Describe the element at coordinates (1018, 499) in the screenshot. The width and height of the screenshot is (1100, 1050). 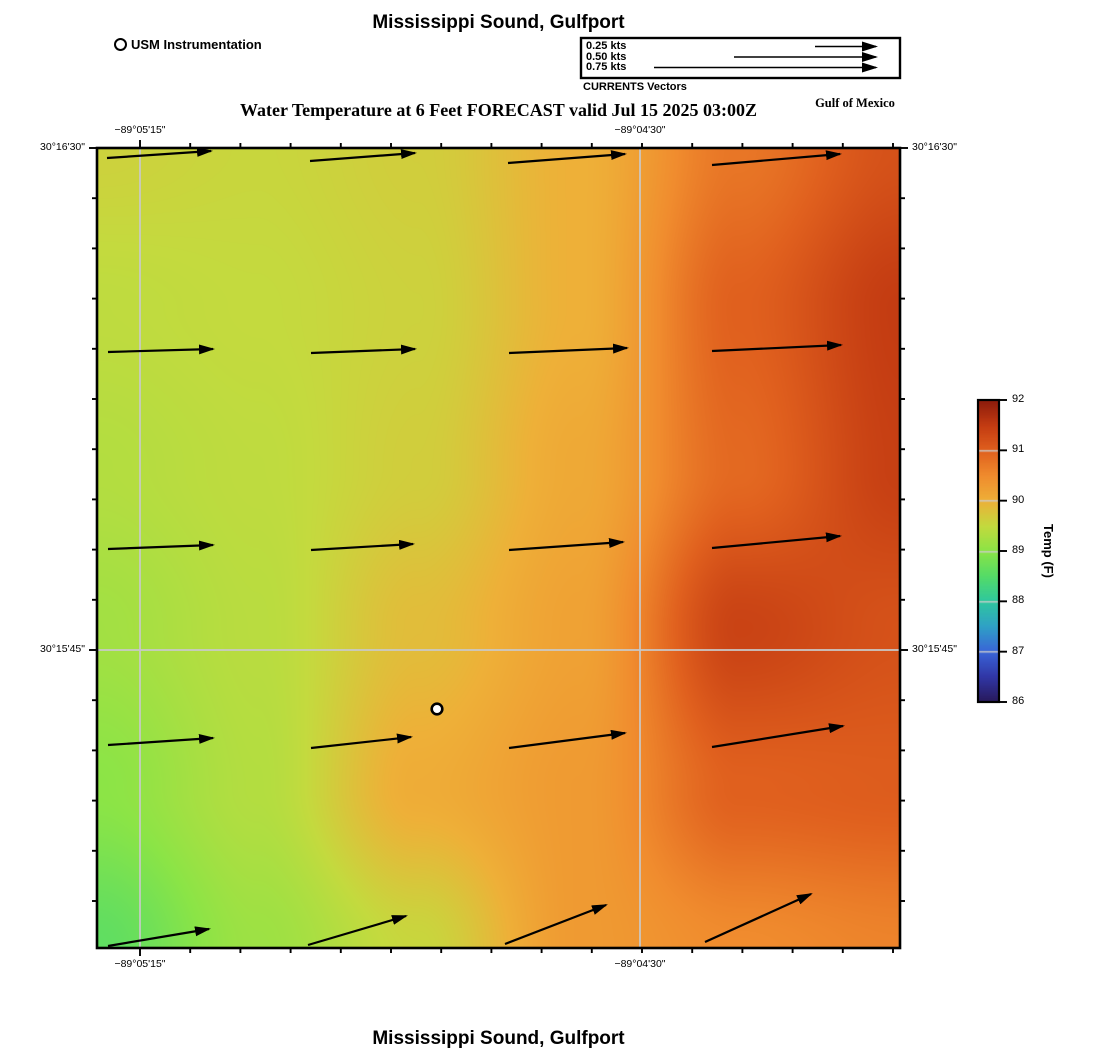
I see `colorbar-tick-label: 90` at that location.